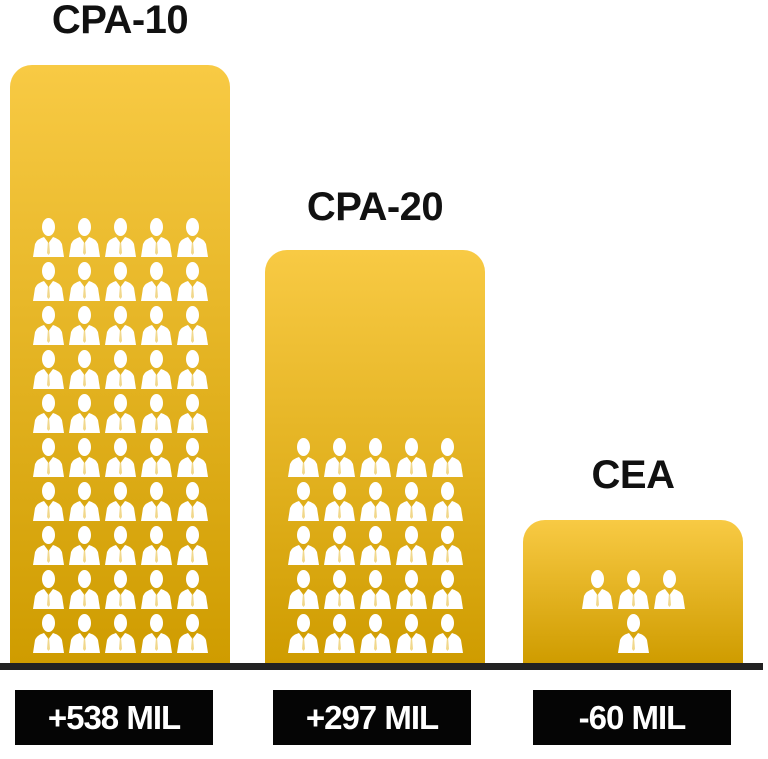  I want to click on baseline, so click(381, 666).